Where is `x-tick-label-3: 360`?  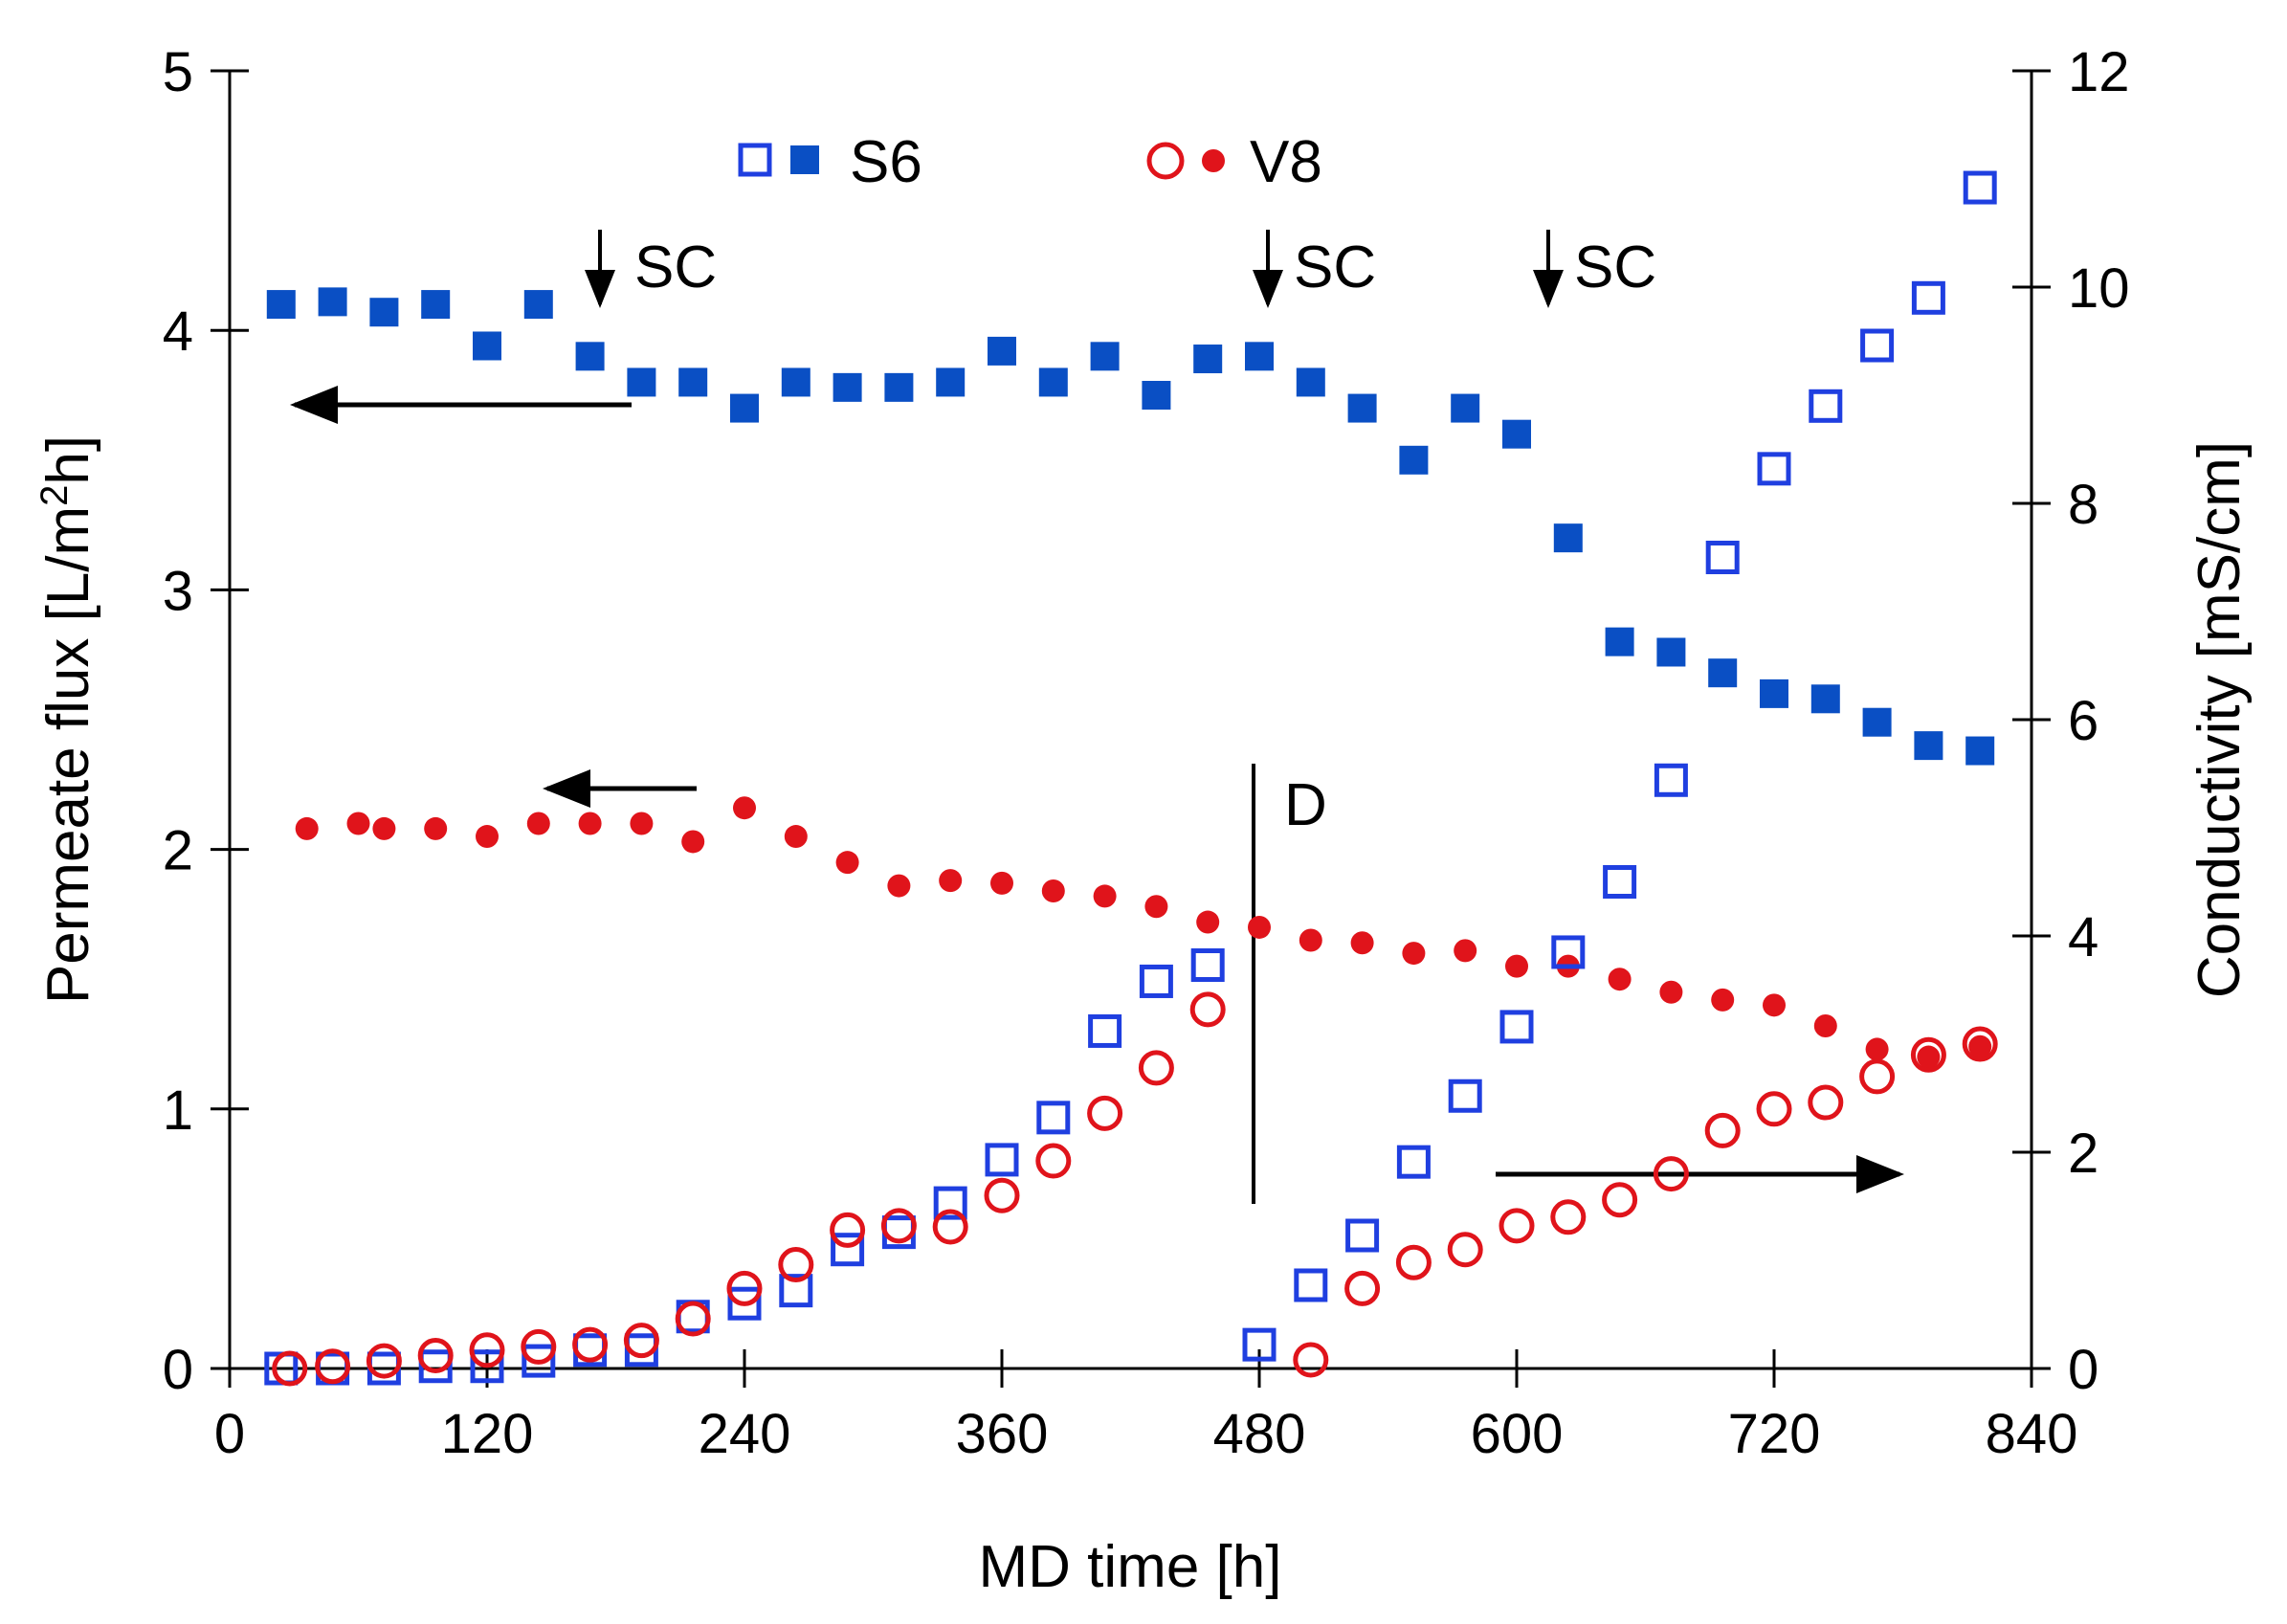
x-tick-label-3: 360 is located at coordinates (1003, 1434).